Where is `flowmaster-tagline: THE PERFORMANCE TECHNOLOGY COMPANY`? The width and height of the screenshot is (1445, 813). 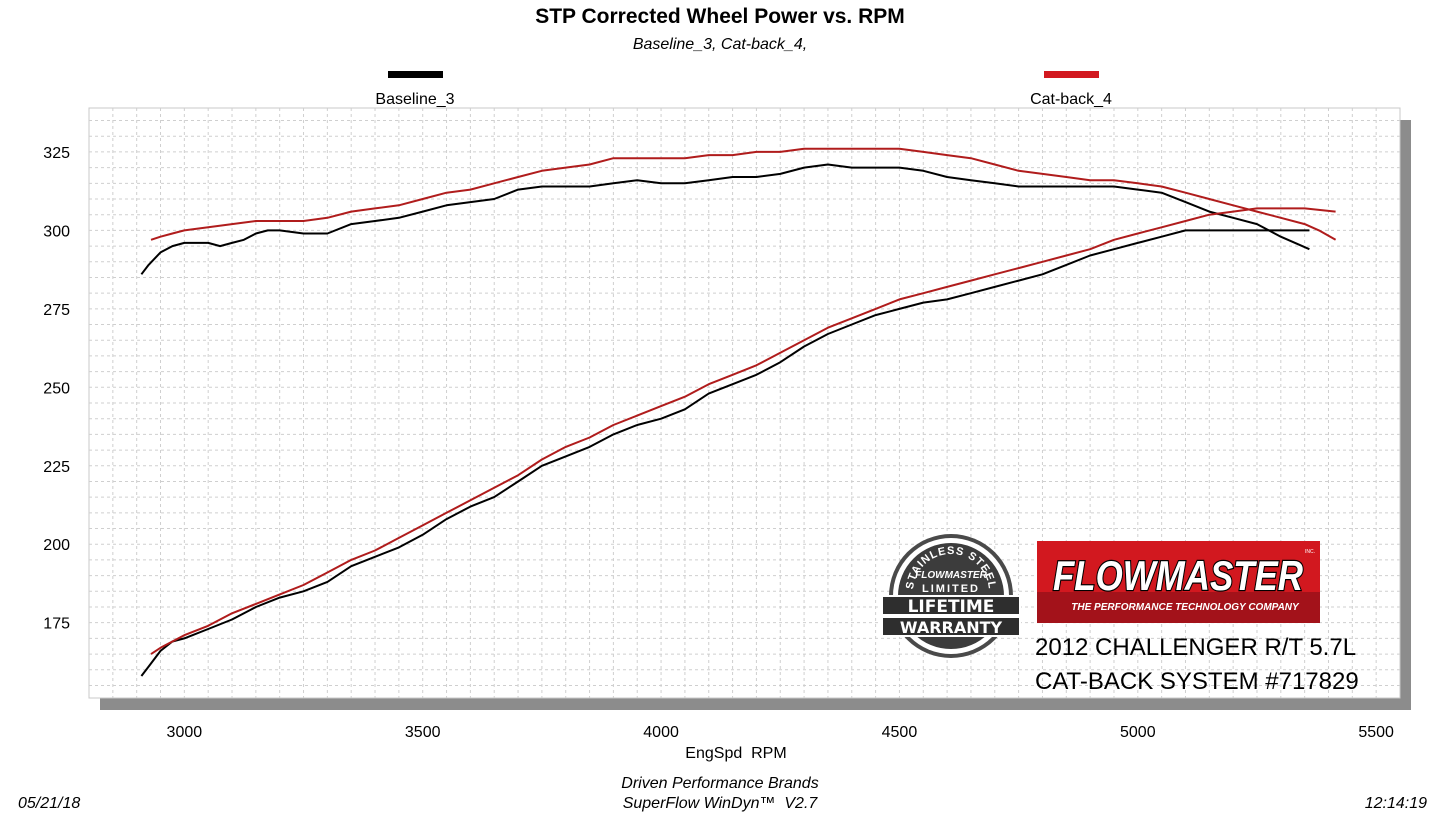 flowmaster-tagline: THE PERFORMANCE TECHNOLOGY COMPANY is located at coordinates (1185, 607).